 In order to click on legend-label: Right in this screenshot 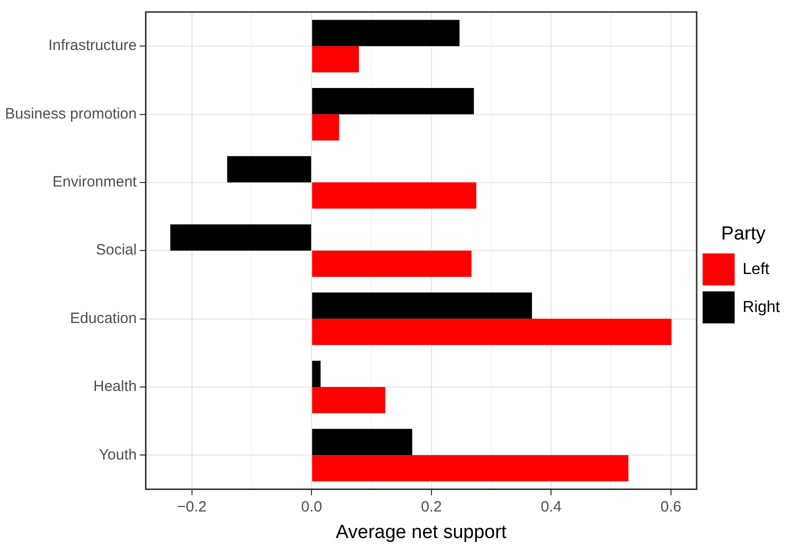, I will do `click(761, 307)`.